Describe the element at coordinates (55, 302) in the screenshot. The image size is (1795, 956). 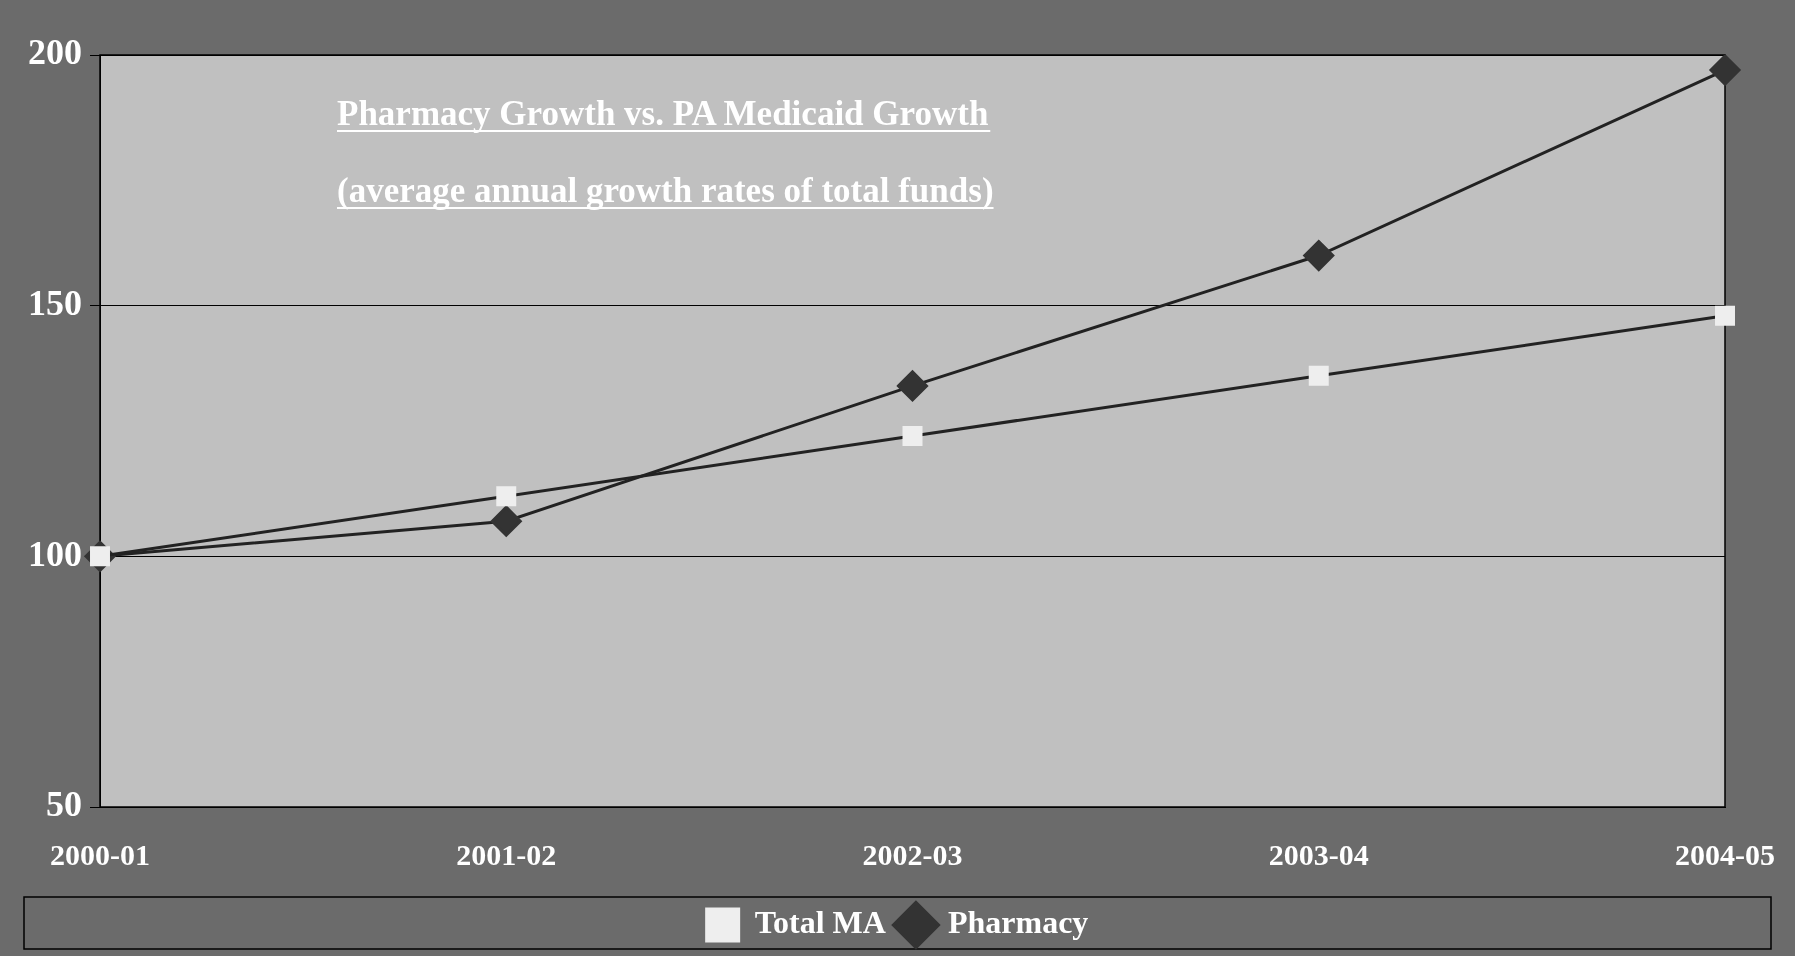
I see `y-tick-label: 150` at that location.